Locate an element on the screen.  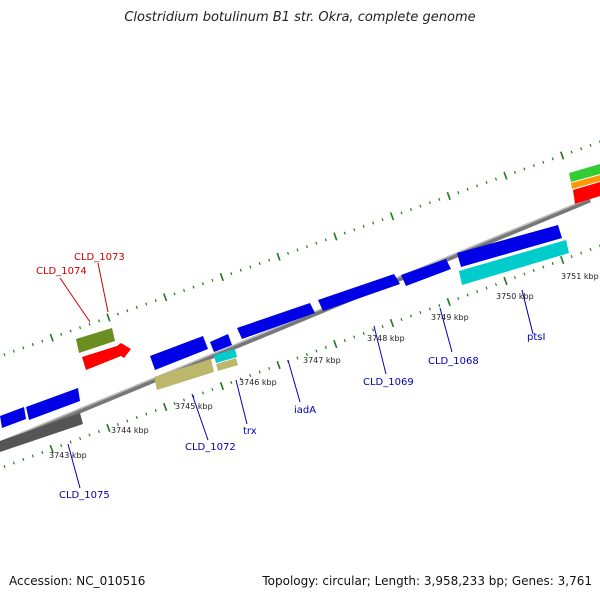
gene-label-ptsi: ptsI is located at coordinates (536, 337).